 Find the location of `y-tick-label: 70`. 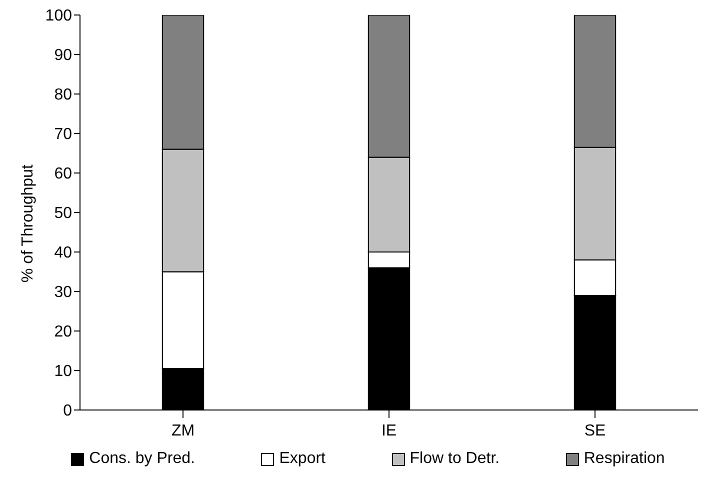

y-tick-label: 70 is located at coordinates (63, 135).